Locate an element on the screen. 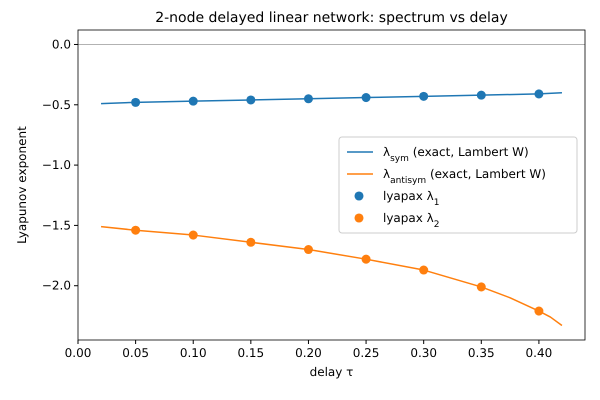  x-tick-label: 0.35 is located at coordinates (481, 353).